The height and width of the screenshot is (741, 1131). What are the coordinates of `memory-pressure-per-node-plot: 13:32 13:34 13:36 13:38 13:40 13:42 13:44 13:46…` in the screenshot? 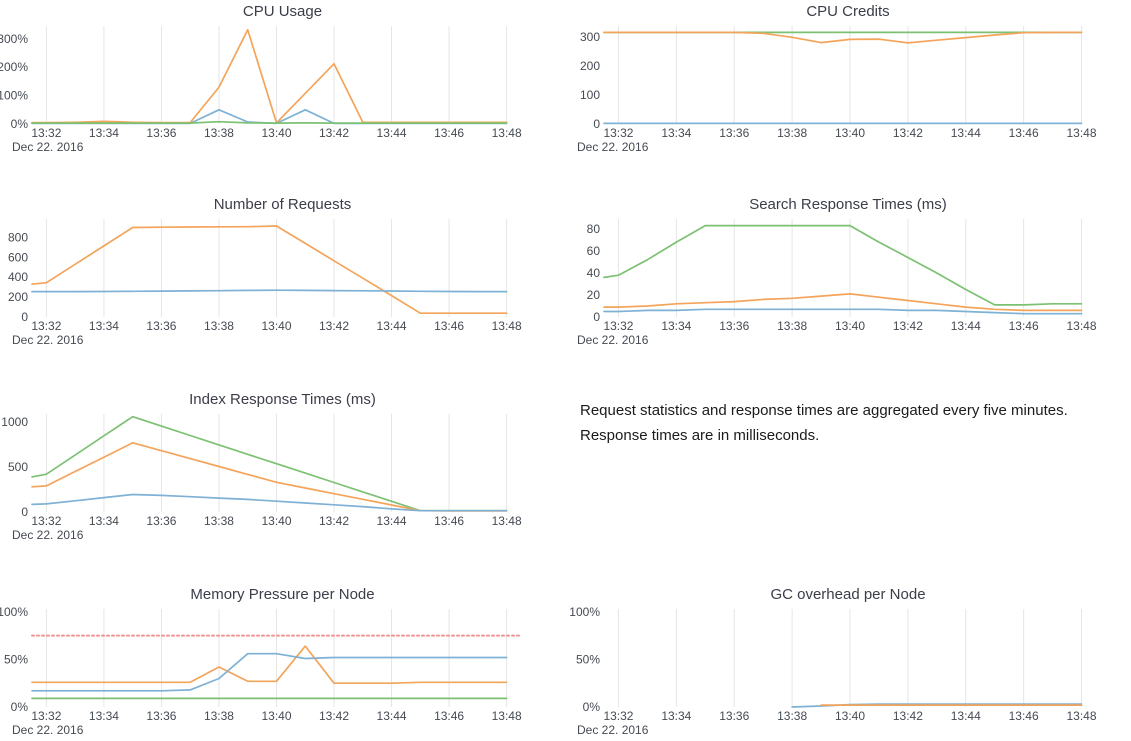 It's located at (282, 662).